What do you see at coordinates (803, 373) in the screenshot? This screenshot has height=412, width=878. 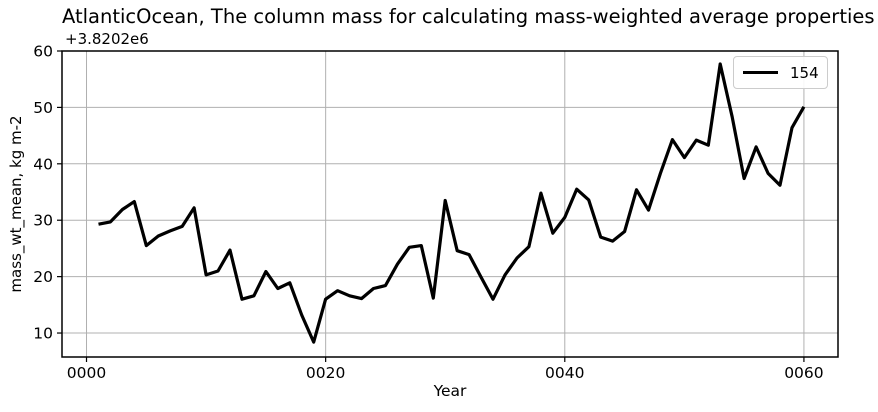 I see `svg-text: 0060` at bounding box center [803, 373].